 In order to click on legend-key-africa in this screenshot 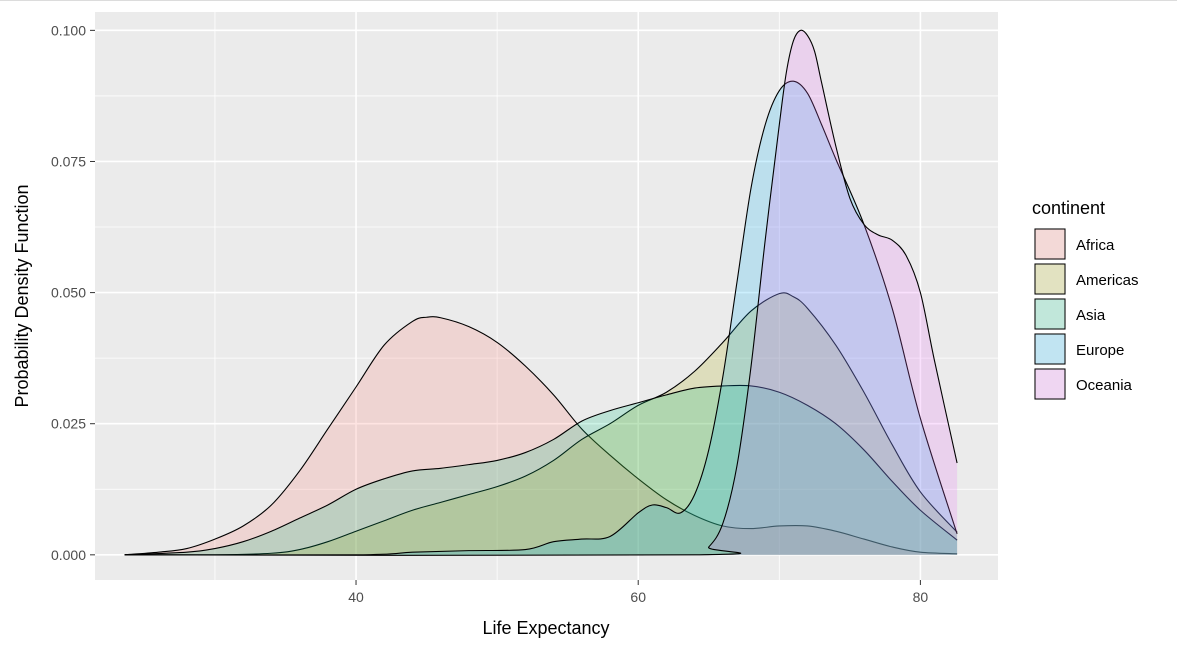, I will do `click(1050, 244)`.